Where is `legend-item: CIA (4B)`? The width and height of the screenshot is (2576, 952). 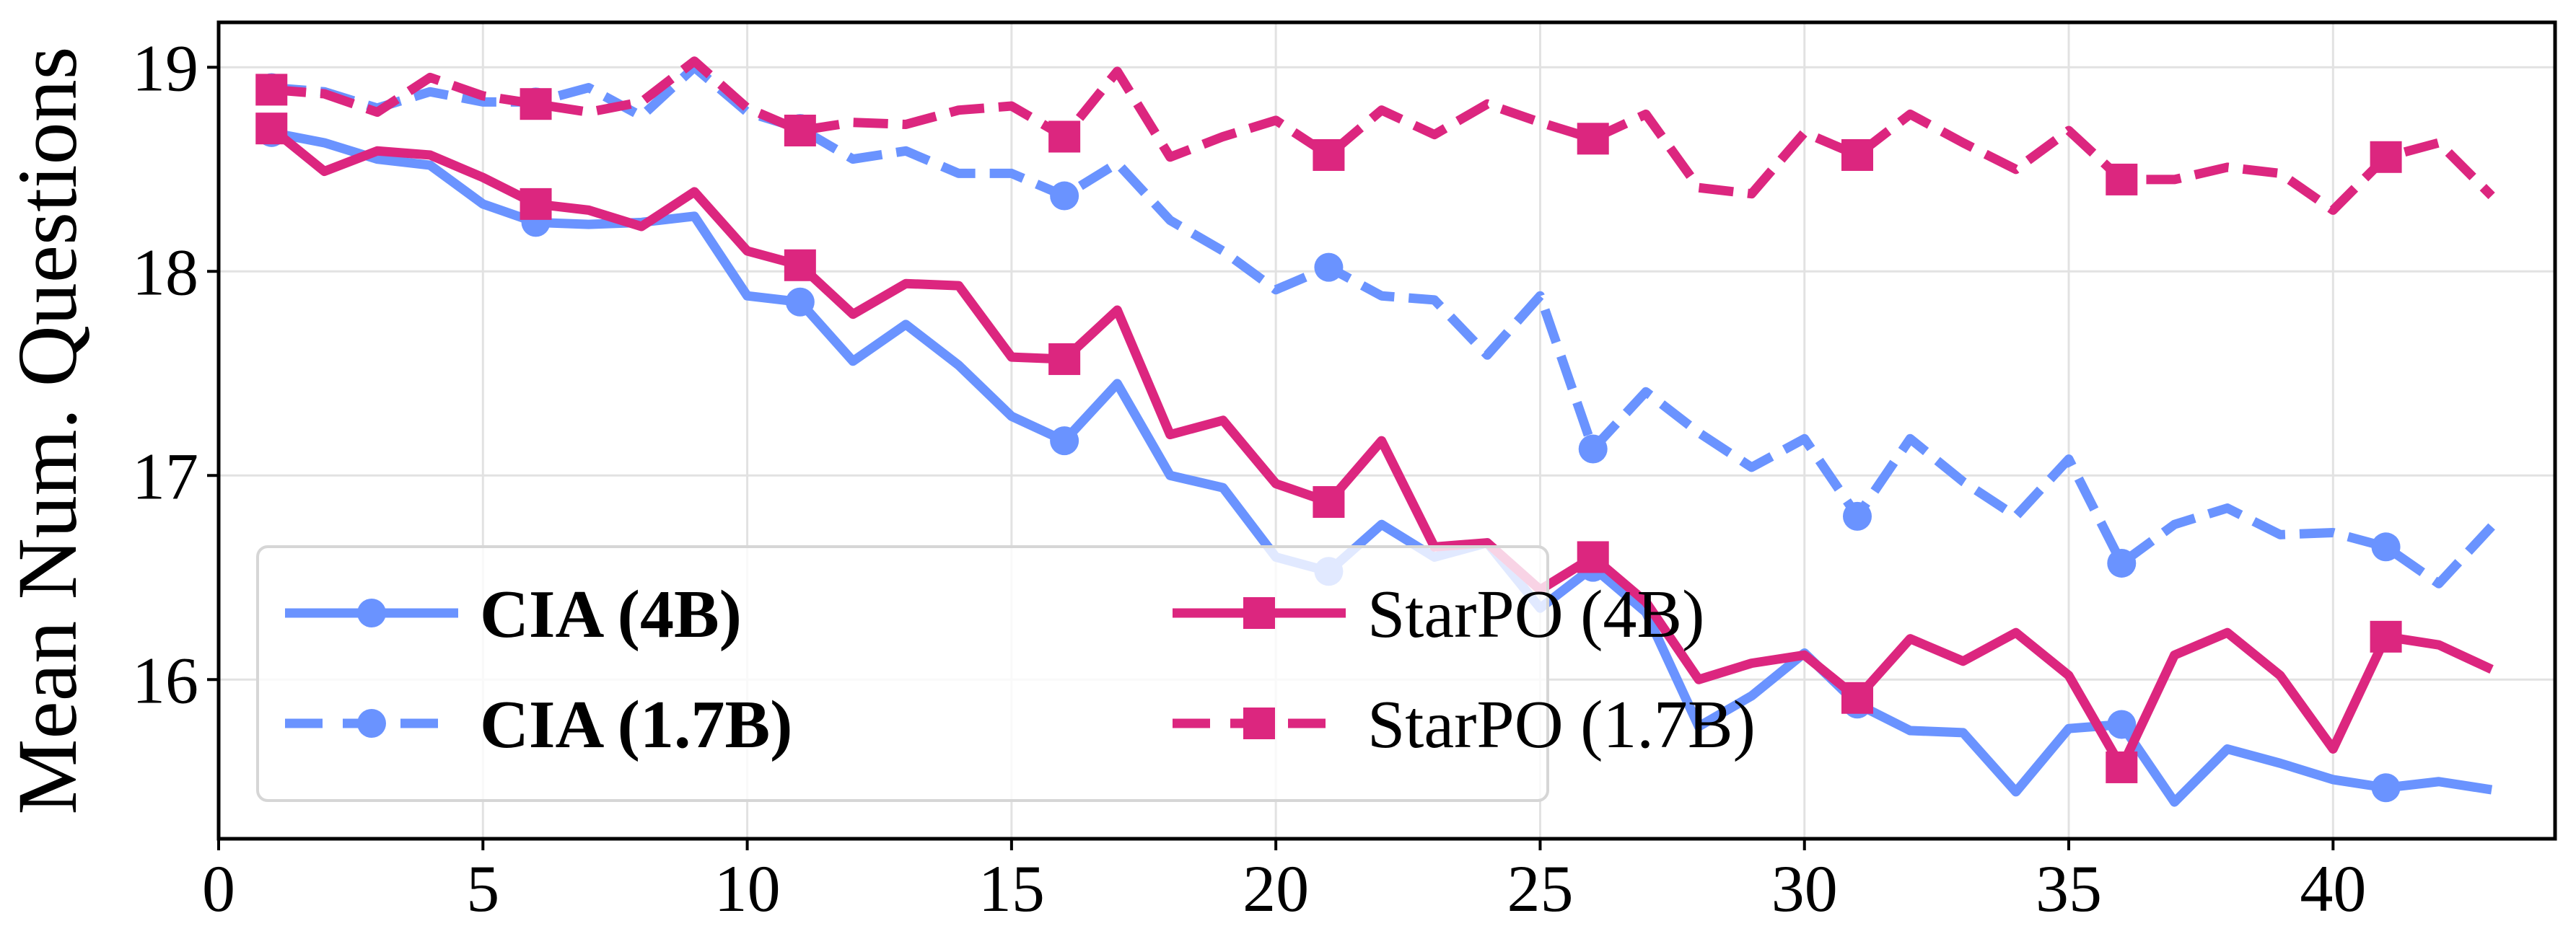
legend-item: CIA (4B) is located at coordinates (513, 614).